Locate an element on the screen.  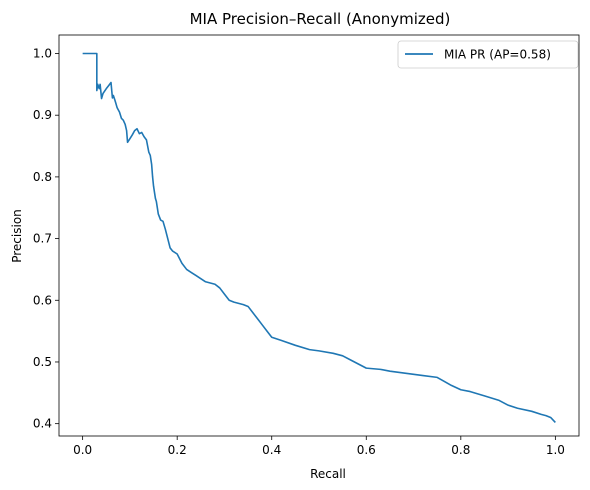
x-tick-label: 0.6 is located at coordinates (366, 450).